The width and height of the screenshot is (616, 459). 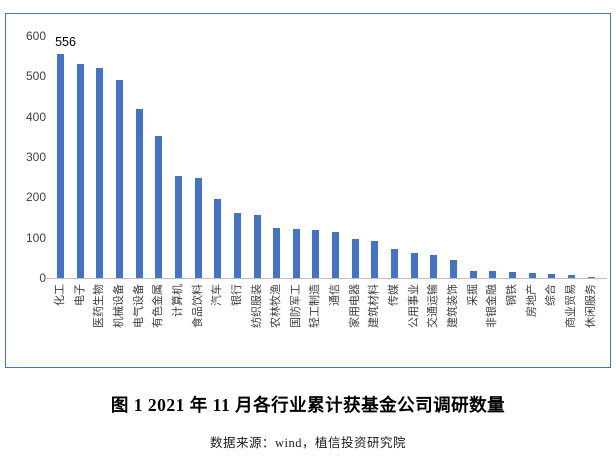 I want to click on x-axis-label: 建筑装饰, so click(x=453, y=306).